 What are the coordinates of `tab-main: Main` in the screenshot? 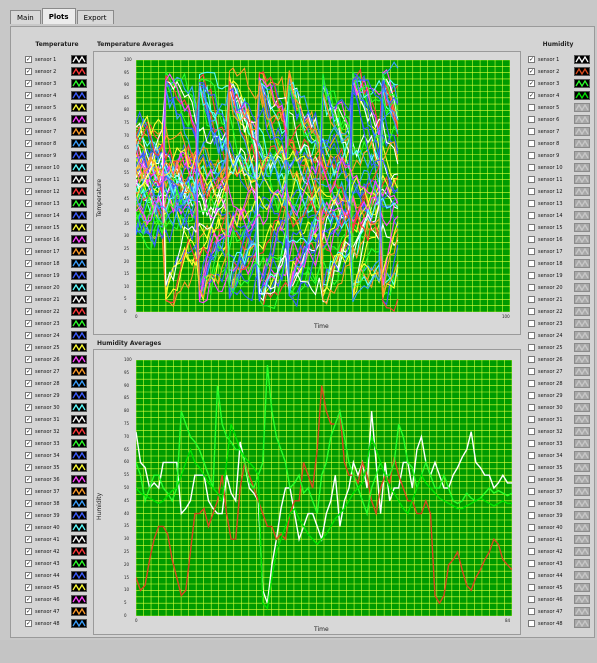 It's located at (25, 17).